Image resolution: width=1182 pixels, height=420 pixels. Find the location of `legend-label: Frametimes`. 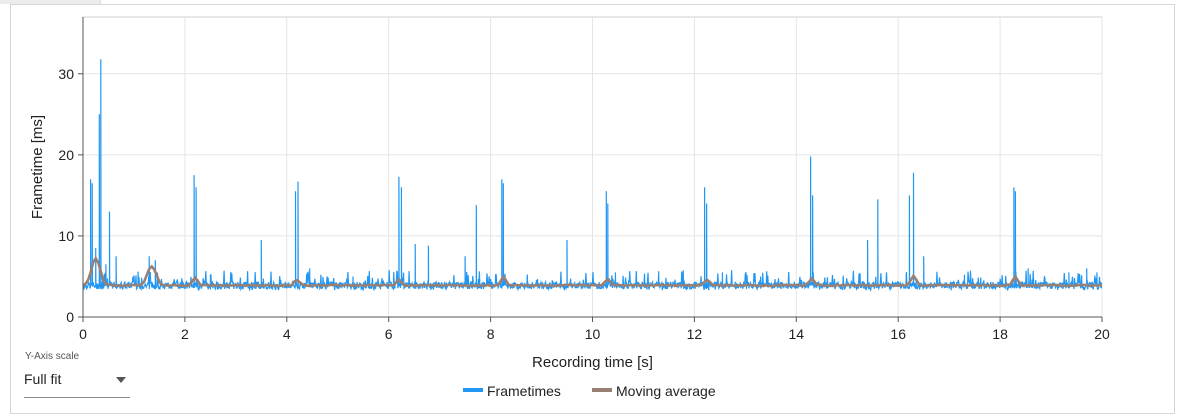

legend-label: Frametimes is located at coordinates (524, 391).